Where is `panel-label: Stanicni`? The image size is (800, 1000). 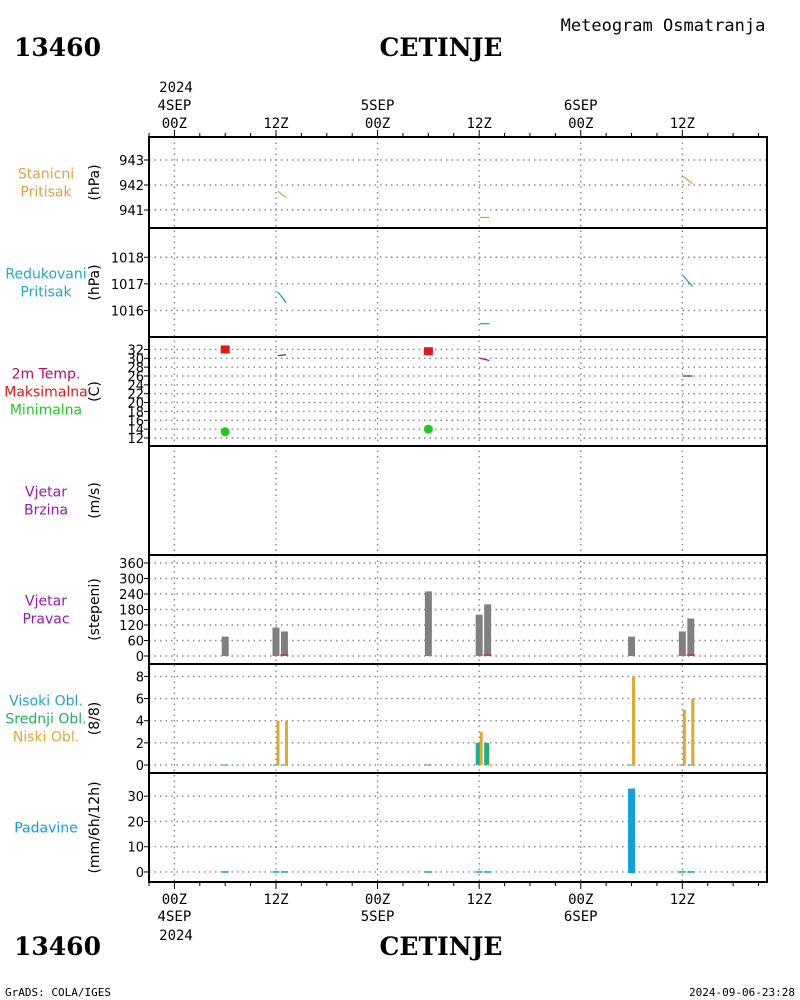
panel-label: Stanicni is located at coordinates (46, 175).